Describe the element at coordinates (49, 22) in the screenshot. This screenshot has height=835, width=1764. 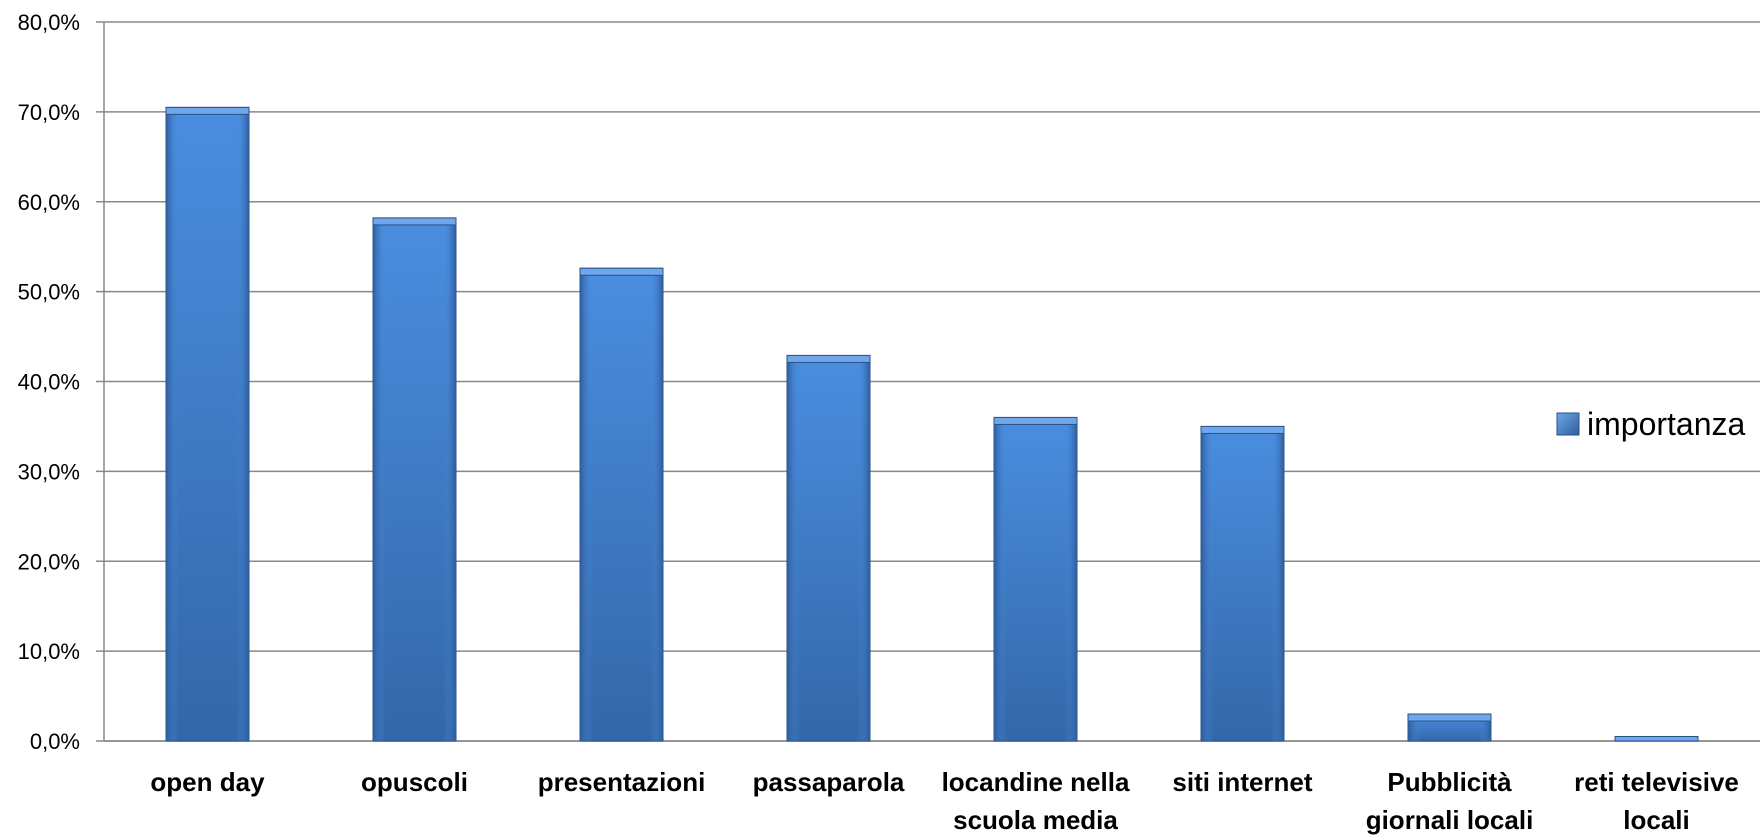
I see `y-tick-label: 80,0%` at that location.